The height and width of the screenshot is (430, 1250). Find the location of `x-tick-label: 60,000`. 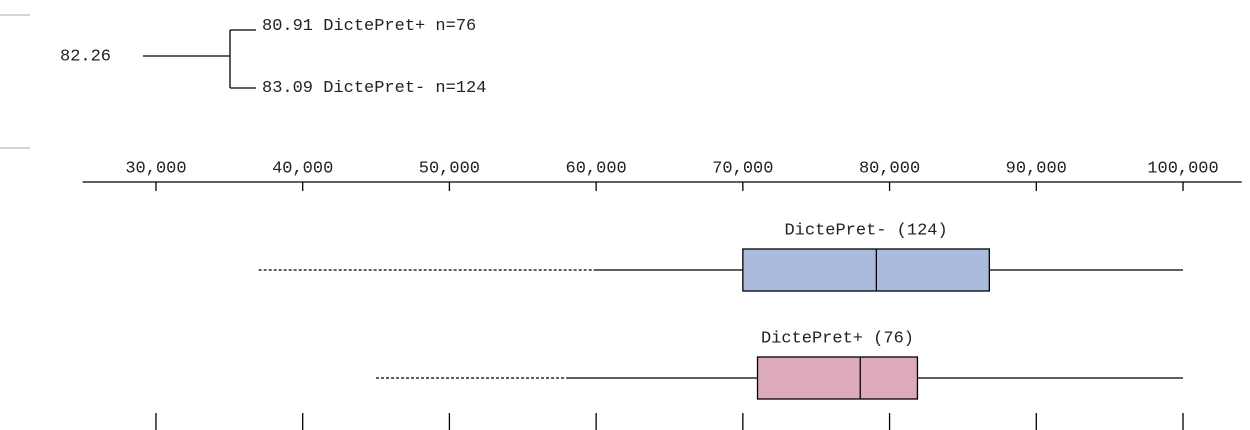

x-tick-label: 60,000 is located at coordinates (596, 168).